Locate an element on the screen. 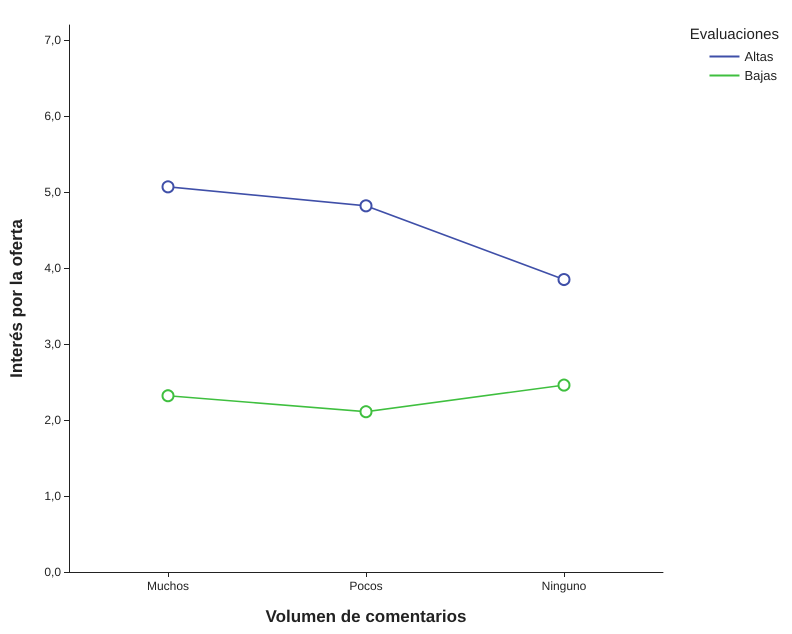  legend-label: Altas is located at coordinates (759, 56).